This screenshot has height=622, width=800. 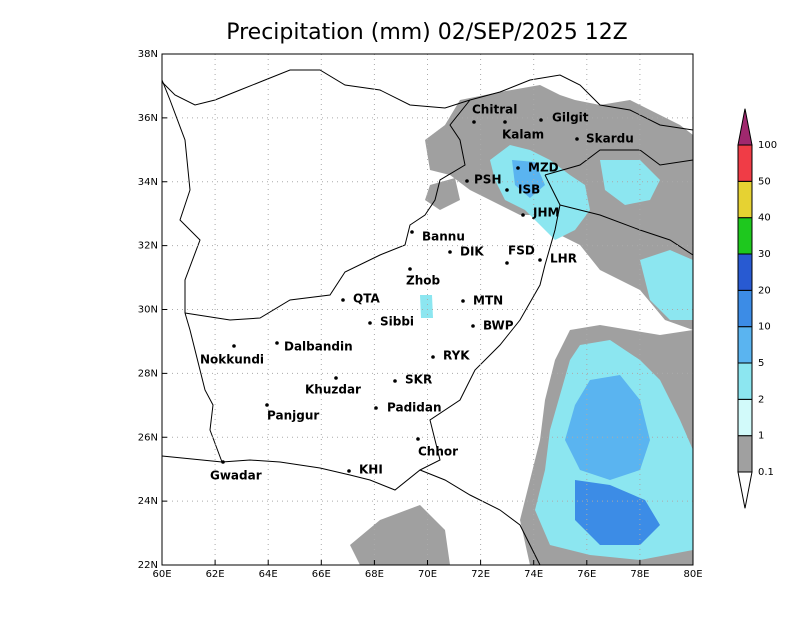 What do you see at coordinates (148, 437) in the screenshot?
I see `y-tick-label: 26N` at bounding box center [148, 437].